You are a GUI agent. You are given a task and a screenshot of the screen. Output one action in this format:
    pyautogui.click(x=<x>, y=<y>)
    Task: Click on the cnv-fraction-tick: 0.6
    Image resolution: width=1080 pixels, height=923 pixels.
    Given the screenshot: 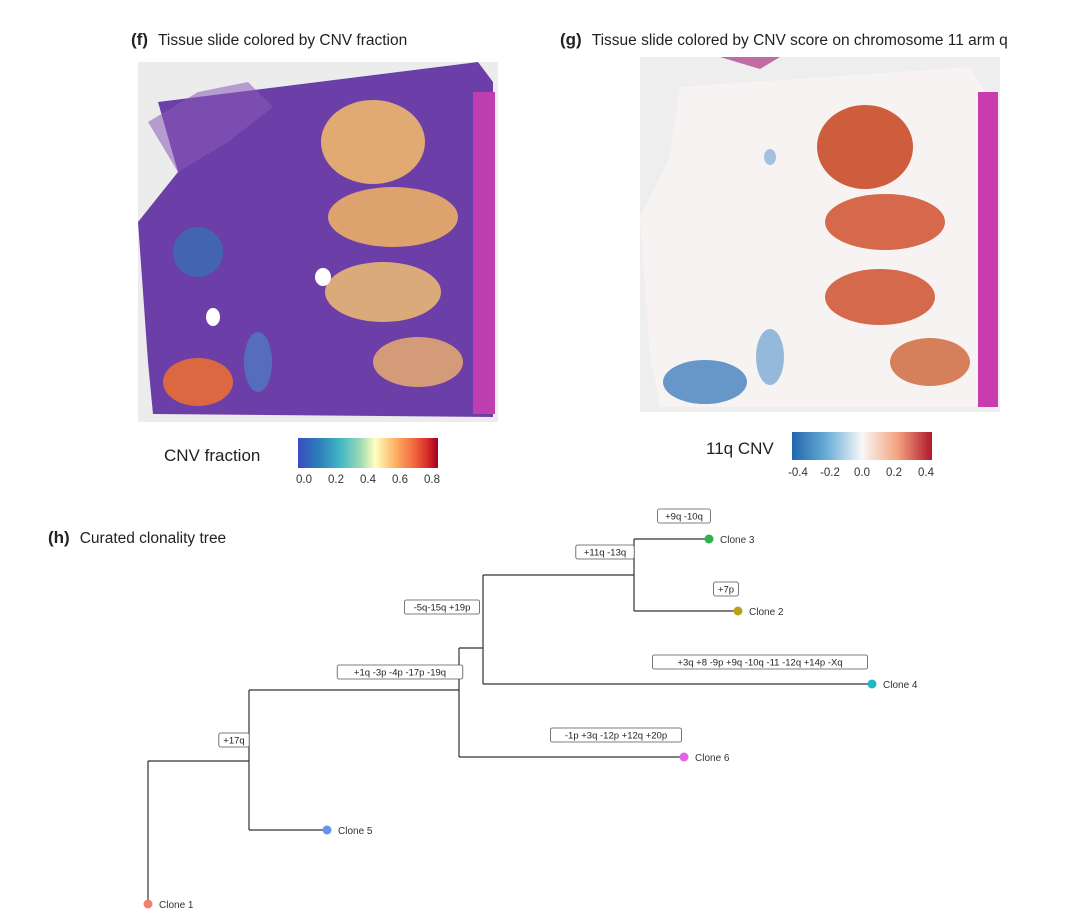 What is the action you would take?
    pyautogui.click(x=400, y=480)
    